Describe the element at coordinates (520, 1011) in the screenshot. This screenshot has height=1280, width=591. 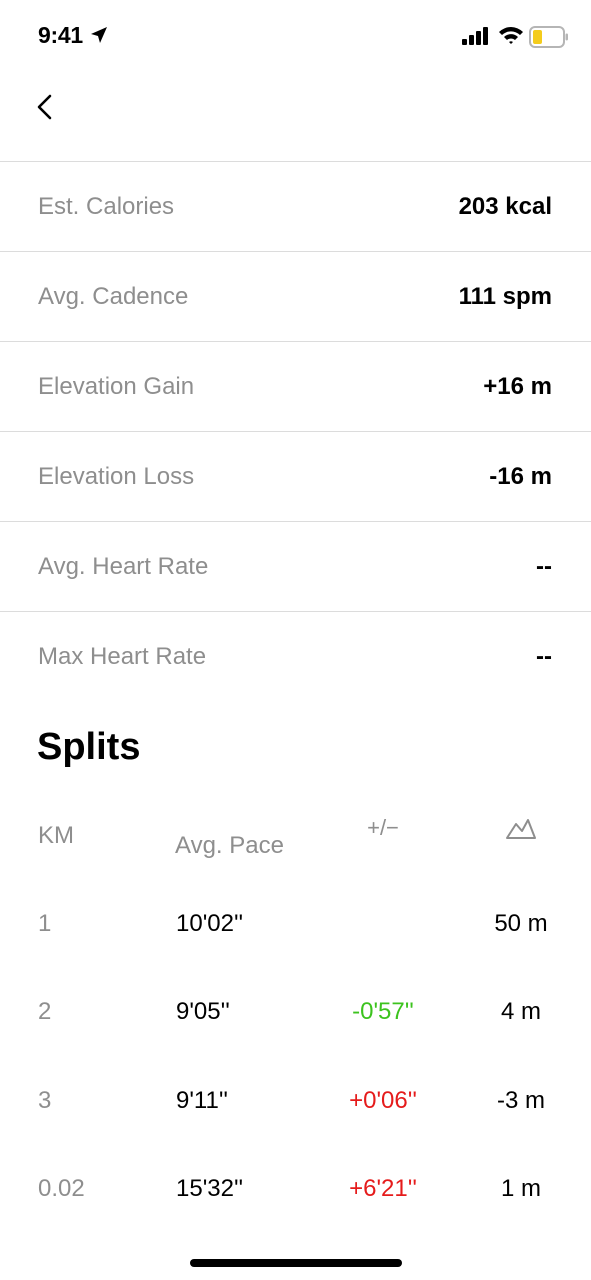
I see `split-elevation: 4 m` at that location.